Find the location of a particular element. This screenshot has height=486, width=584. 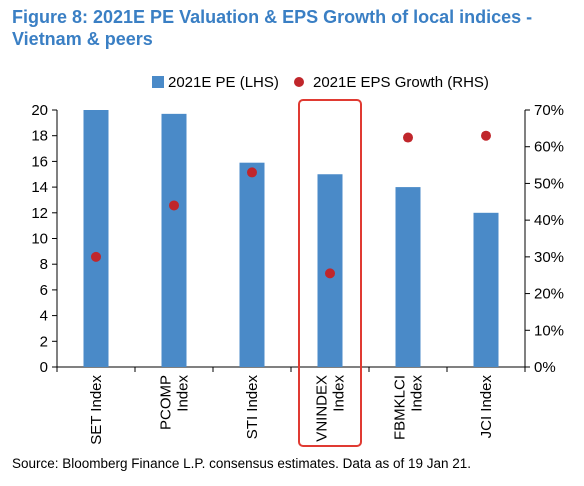

right-tick-label: 20% is located at coordinates (549, 294).